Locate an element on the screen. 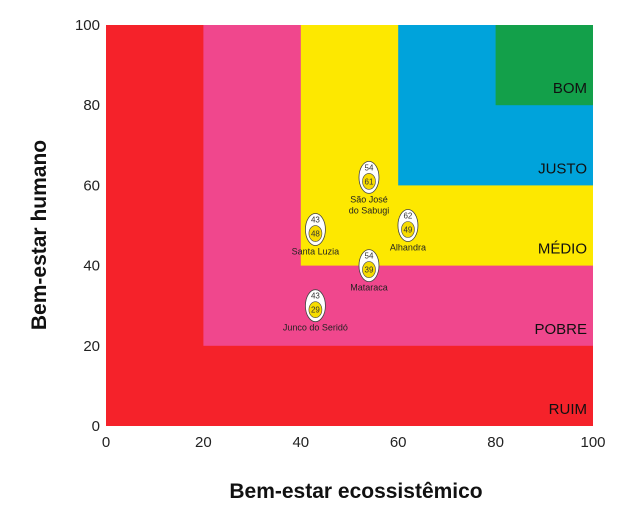  y-tick-label: 40 is located at coordinates (91, 266).